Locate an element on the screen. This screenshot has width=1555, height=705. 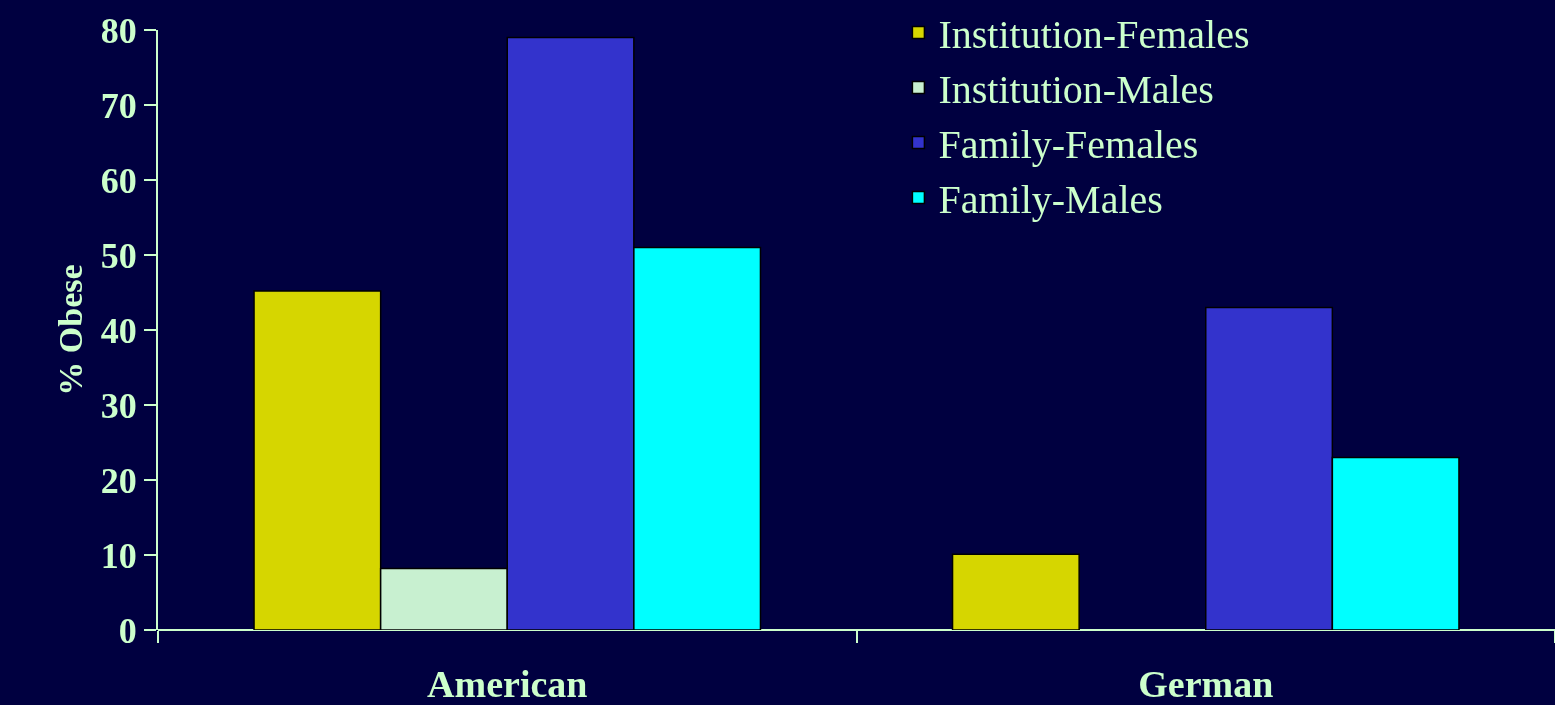
y-tick-label: 20 is located at coordinates (118, 480).